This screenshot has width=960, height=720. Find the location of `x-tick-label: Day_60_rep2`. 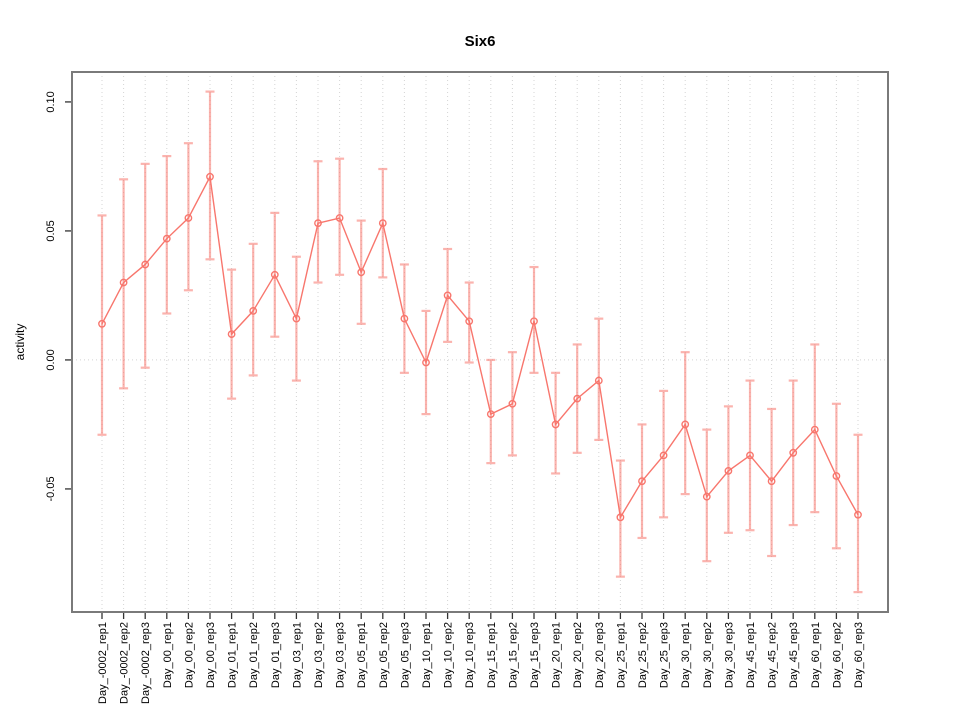

x-tick-label: Day_60_rep2 is located at coordinates (837, 655).